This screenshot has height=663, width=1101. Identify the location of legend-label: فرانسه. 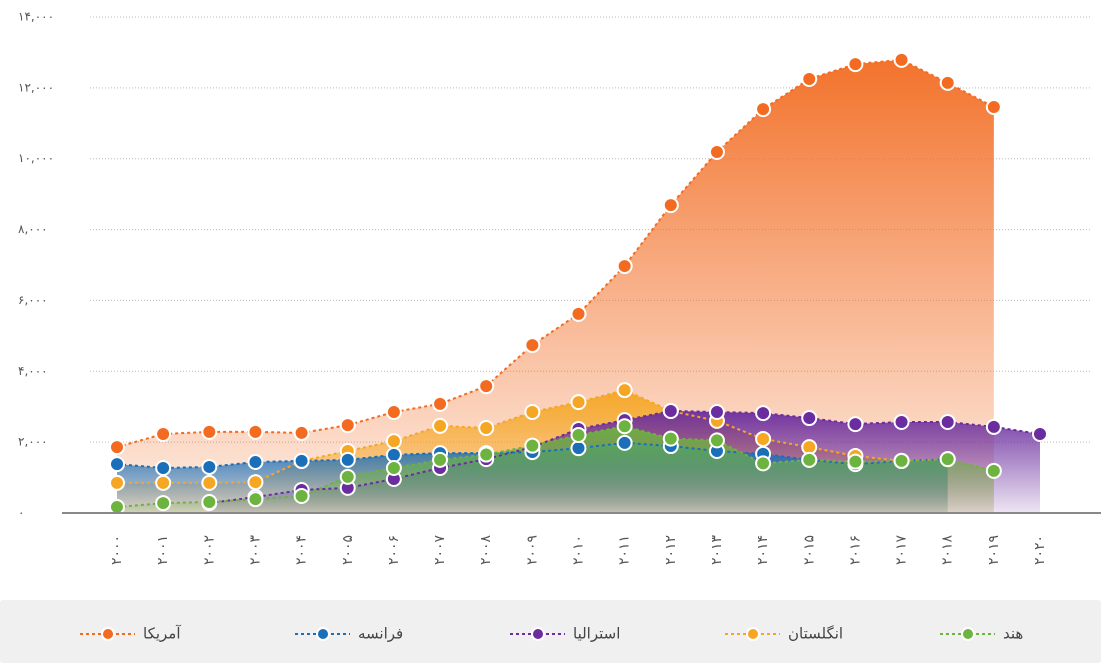
(380, 634).